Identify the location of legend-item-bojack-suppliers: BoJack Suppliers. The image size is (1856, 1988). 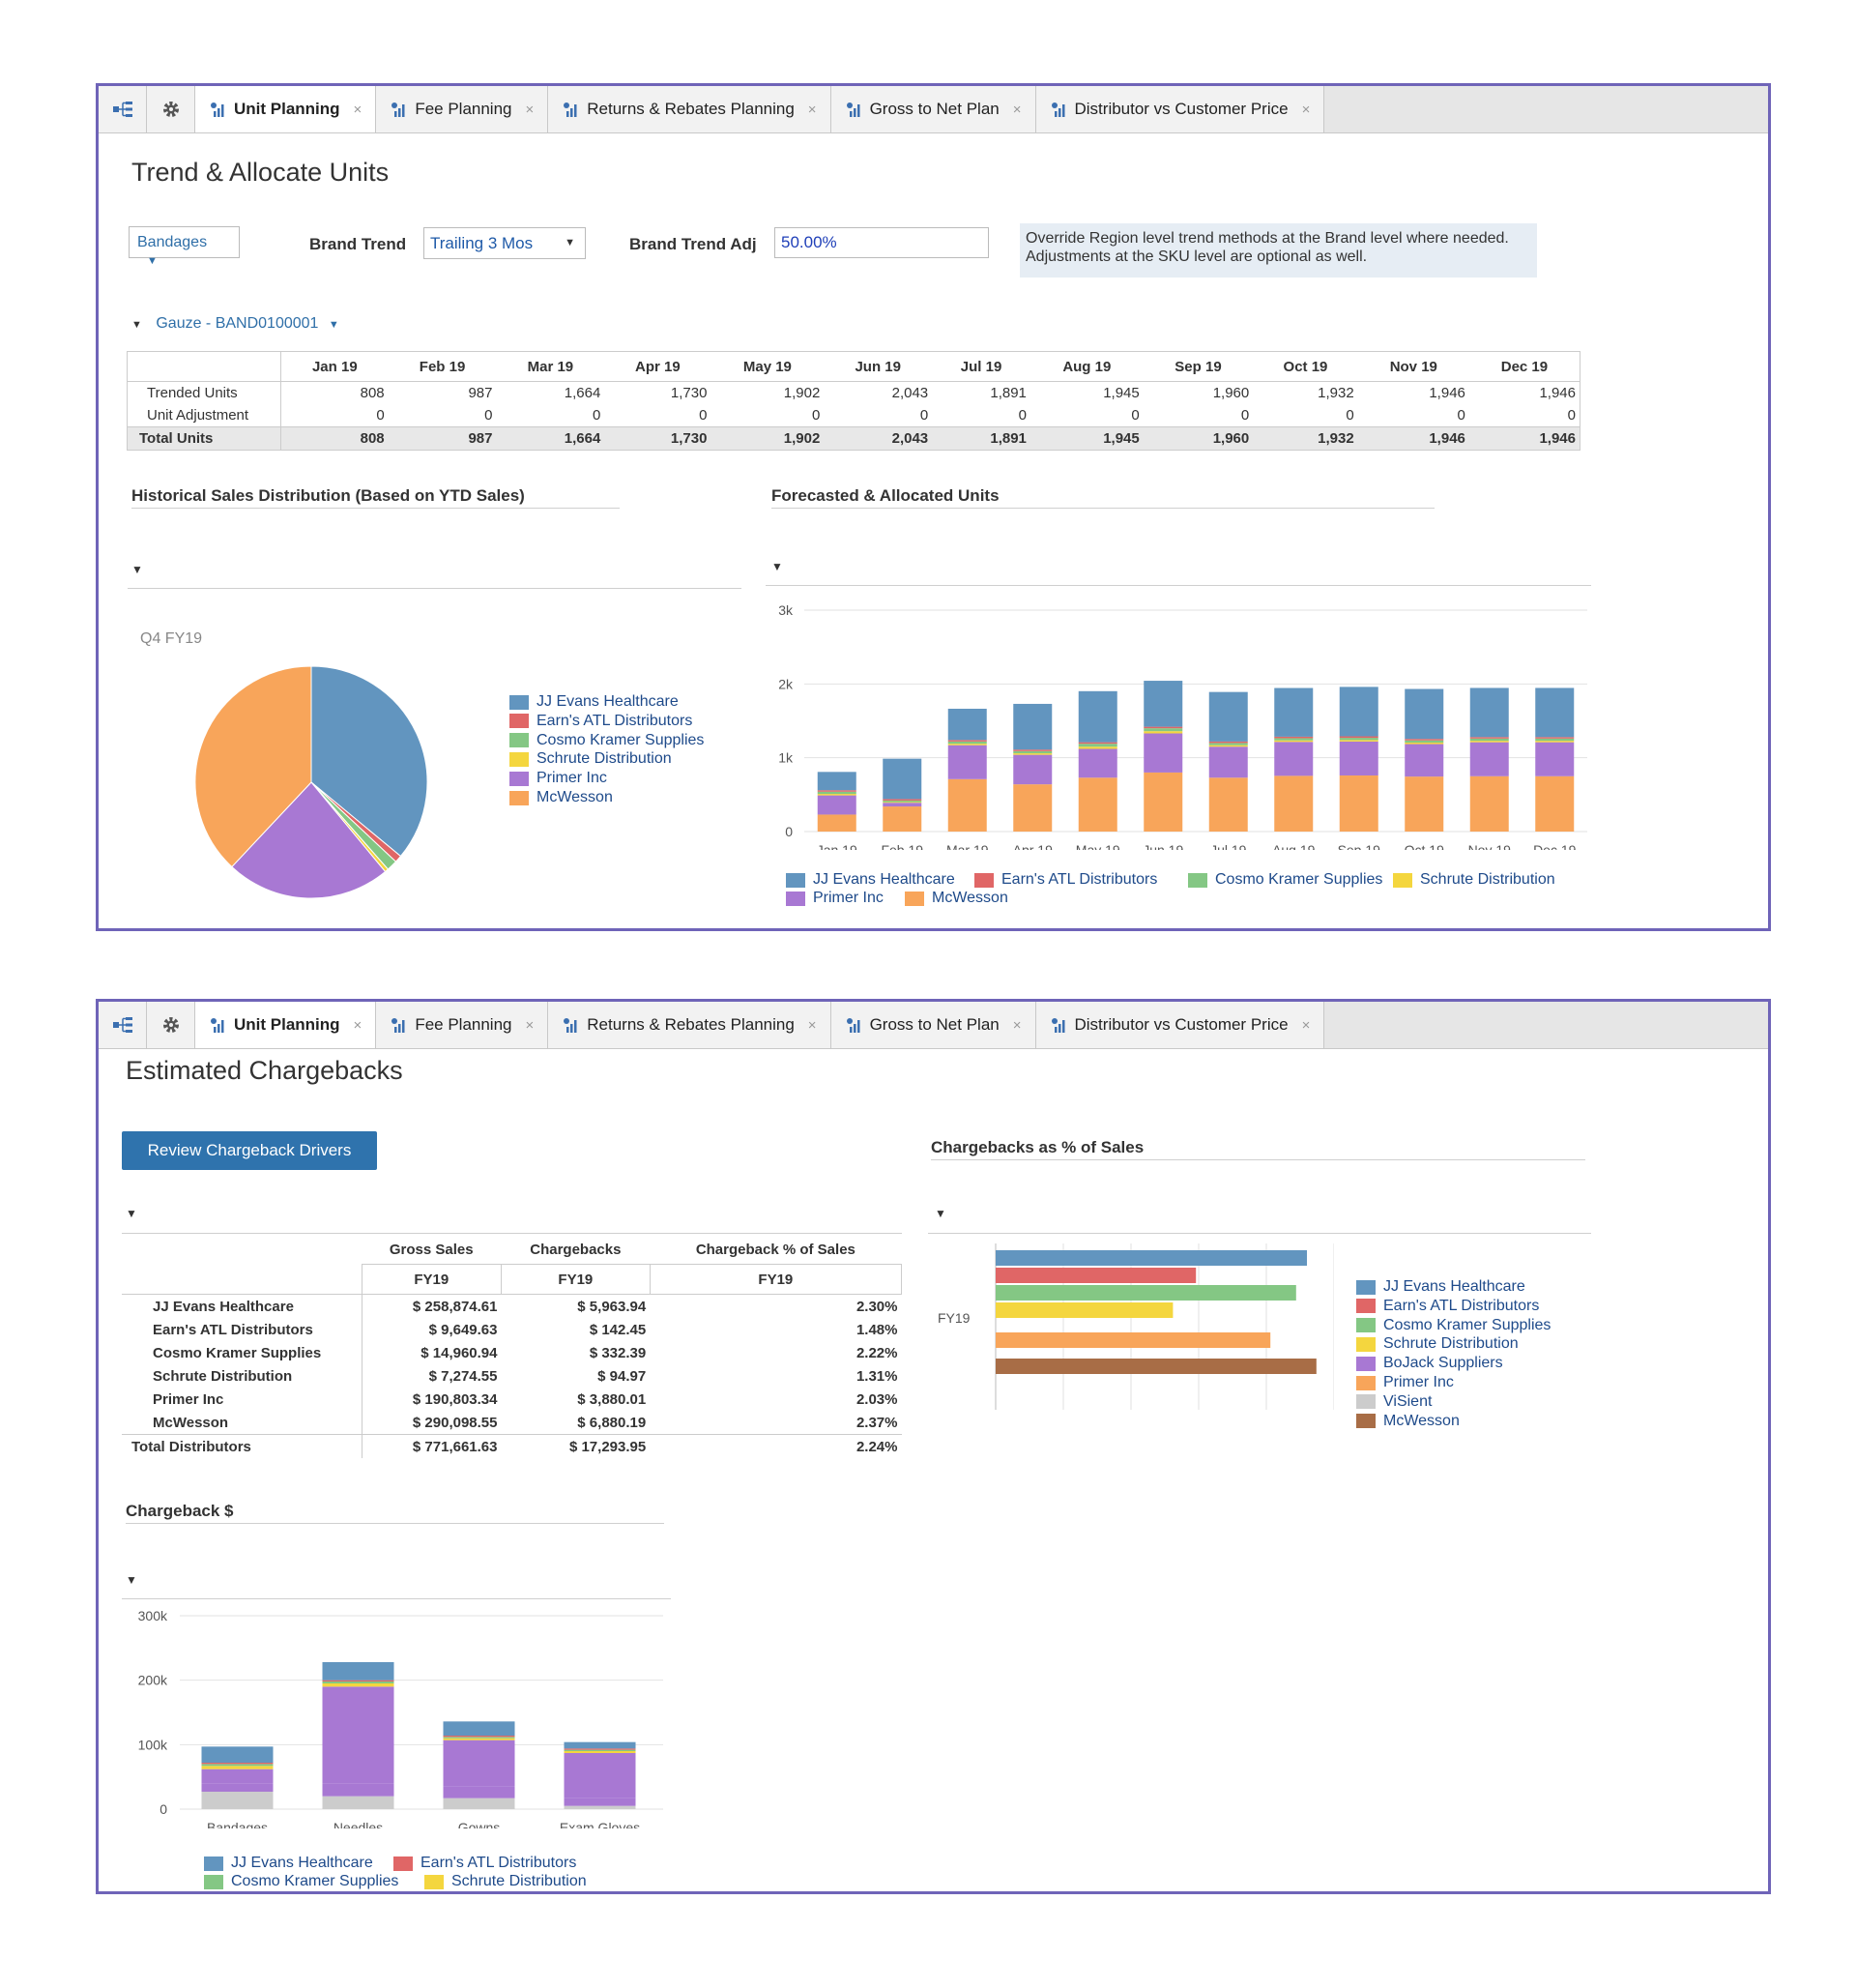
(1430, 1363).